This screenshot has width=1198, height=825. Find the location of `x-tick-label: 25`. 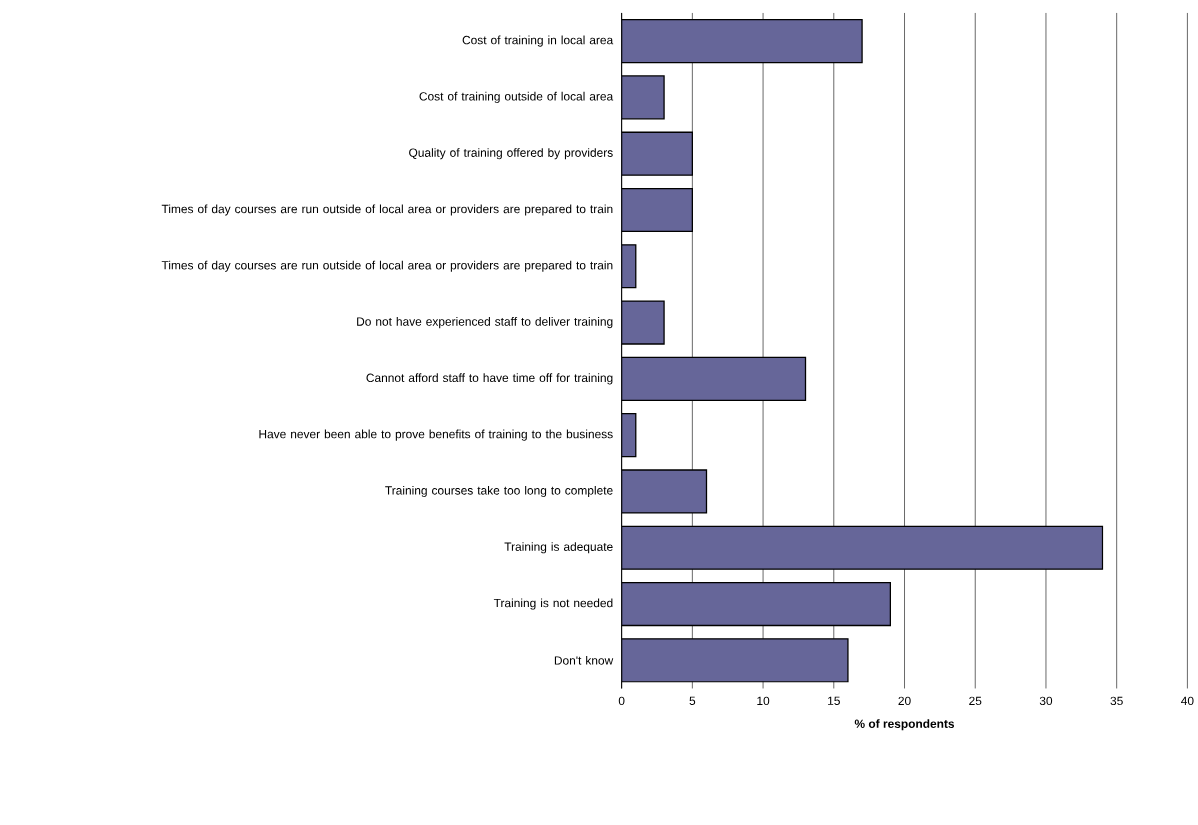

x-tick-label: 25 is located at coordinates (975, 700).